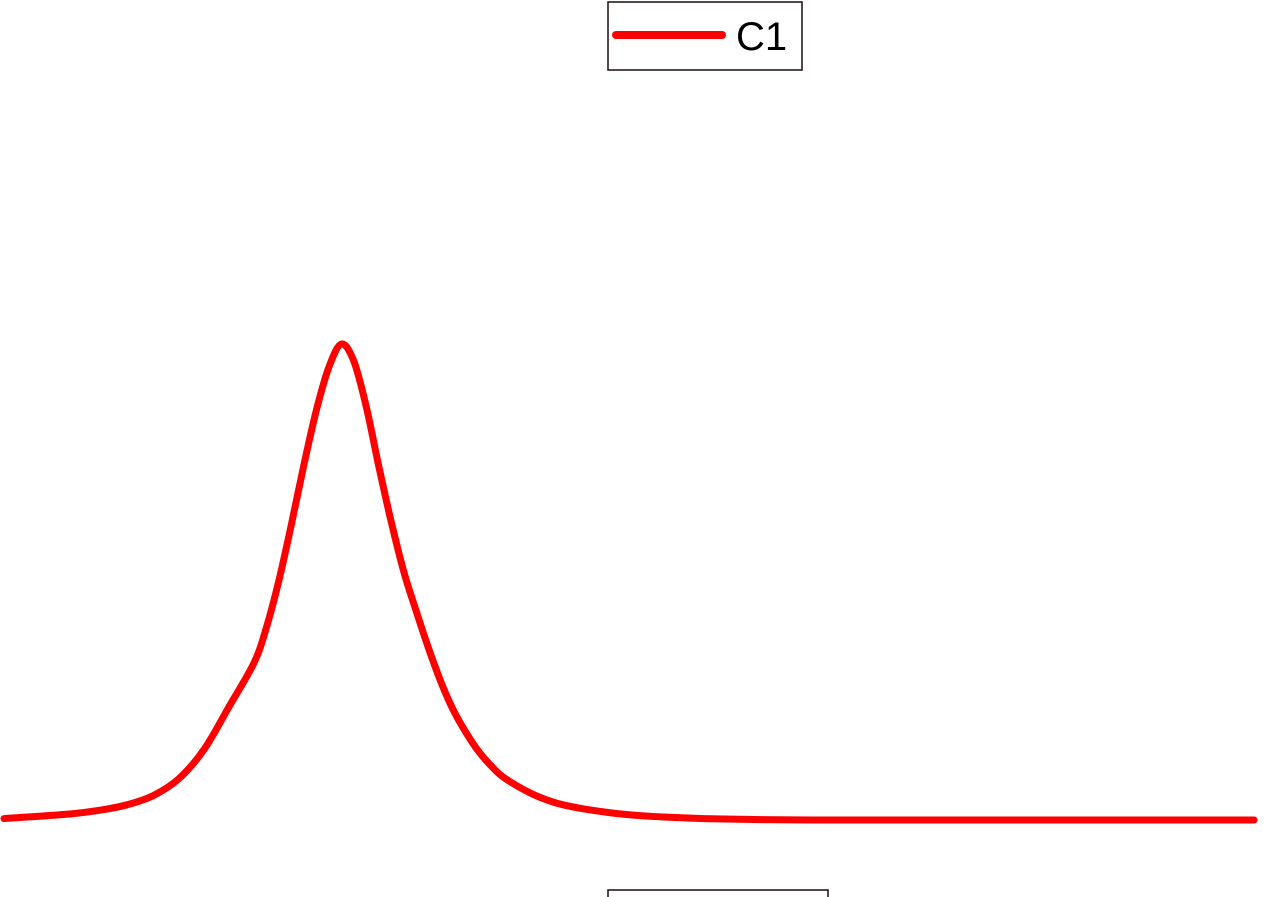  I want to click on legend-box-bottom, so click(718, 893).